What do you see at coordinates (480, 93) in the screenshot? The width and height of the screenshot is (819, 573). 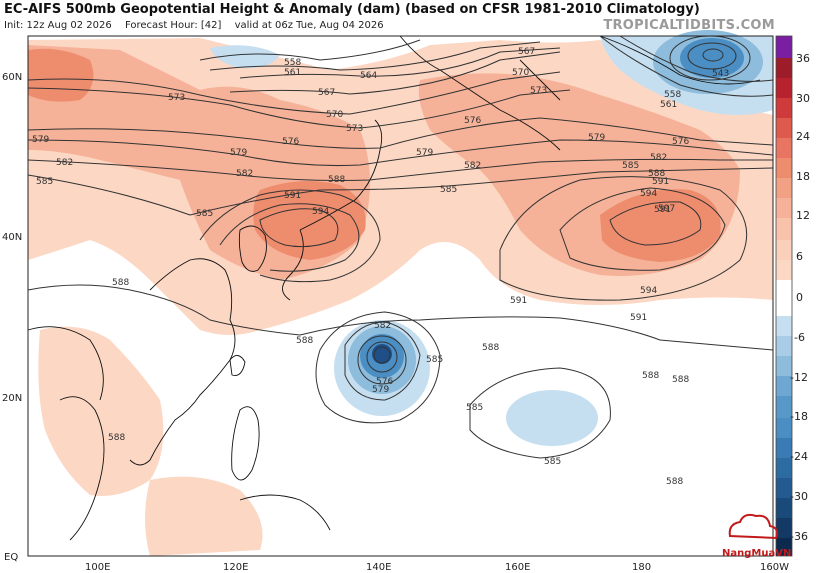 I see `siberia-coast` at bounding box center [480, 93].